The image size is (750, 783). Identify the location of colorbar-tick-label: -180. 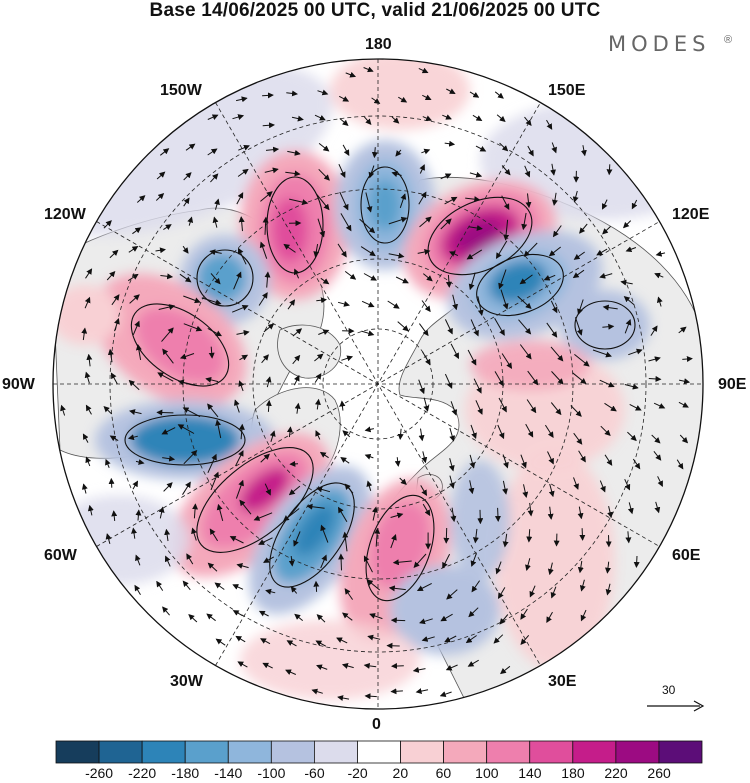
(185, 773).